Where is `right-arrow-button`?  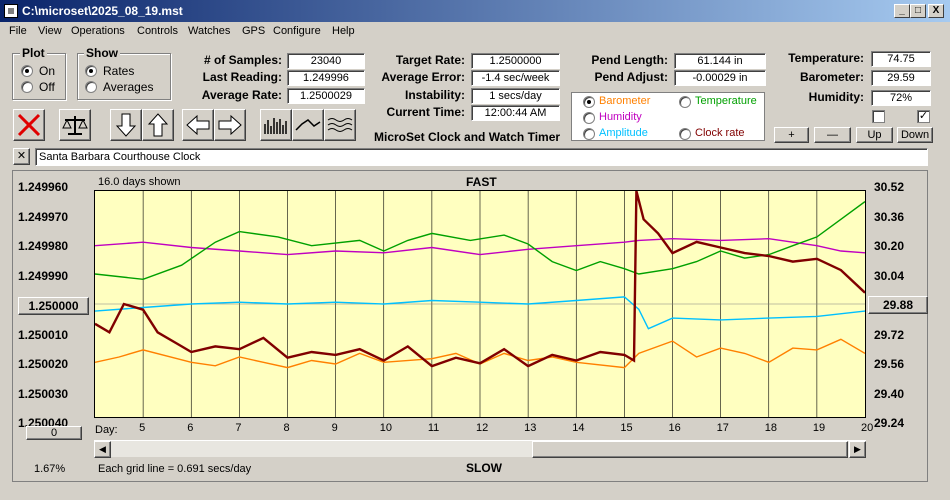
right-arrow-button is located at coordinates (230, 125).